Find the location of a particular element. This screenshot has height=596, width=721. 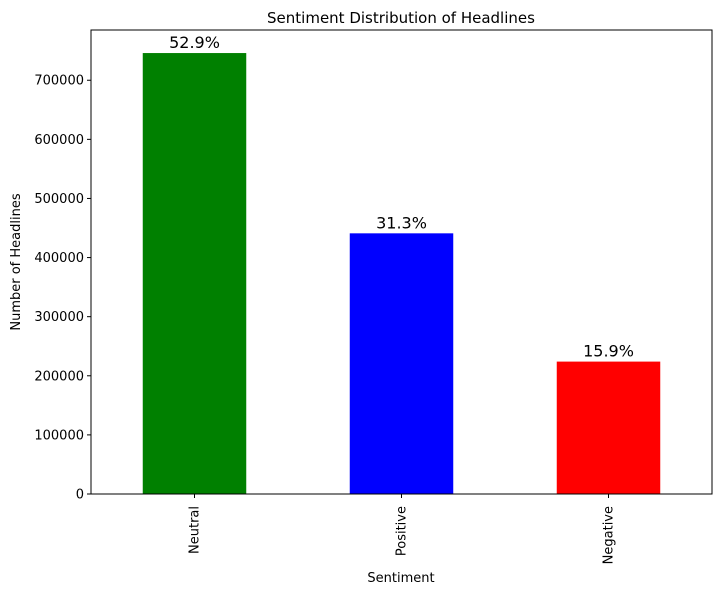

x-tick-label: Positive is located at coordinates (402, 531).